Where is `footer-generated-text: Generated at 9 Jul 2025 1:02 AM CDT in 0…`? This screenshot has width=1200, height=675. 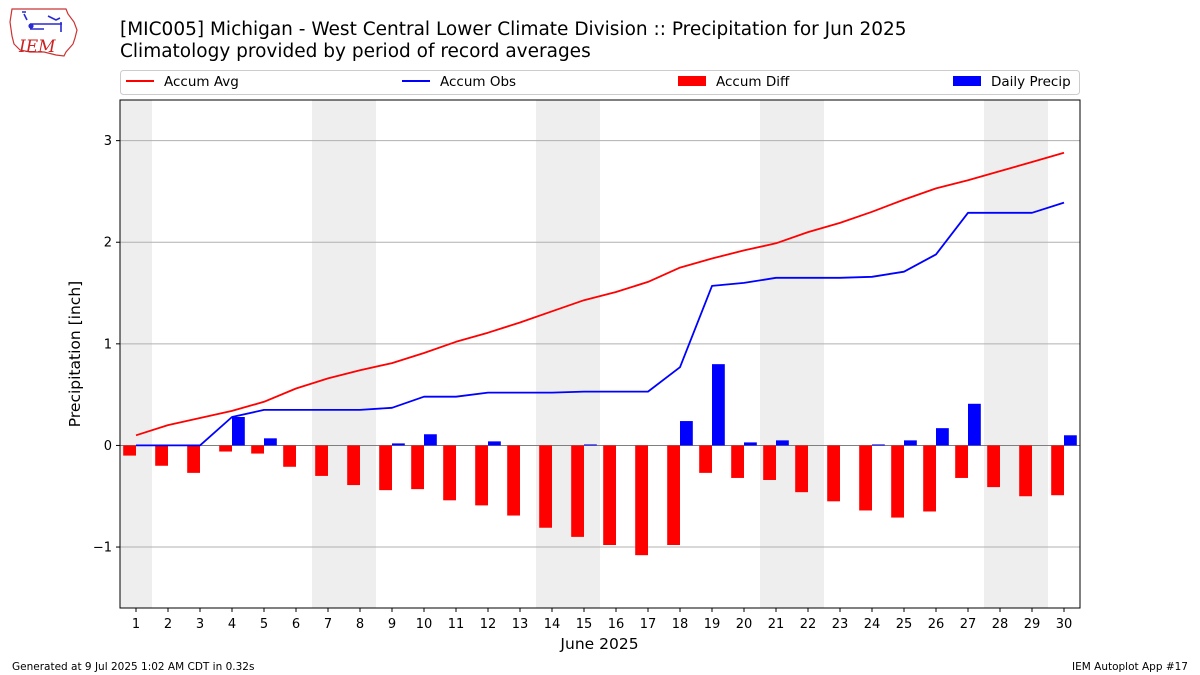 footer-generated-text: Generated at 9 Jul 2025 1:02 AM CDT in 0… is located at coordinates (133, 667).